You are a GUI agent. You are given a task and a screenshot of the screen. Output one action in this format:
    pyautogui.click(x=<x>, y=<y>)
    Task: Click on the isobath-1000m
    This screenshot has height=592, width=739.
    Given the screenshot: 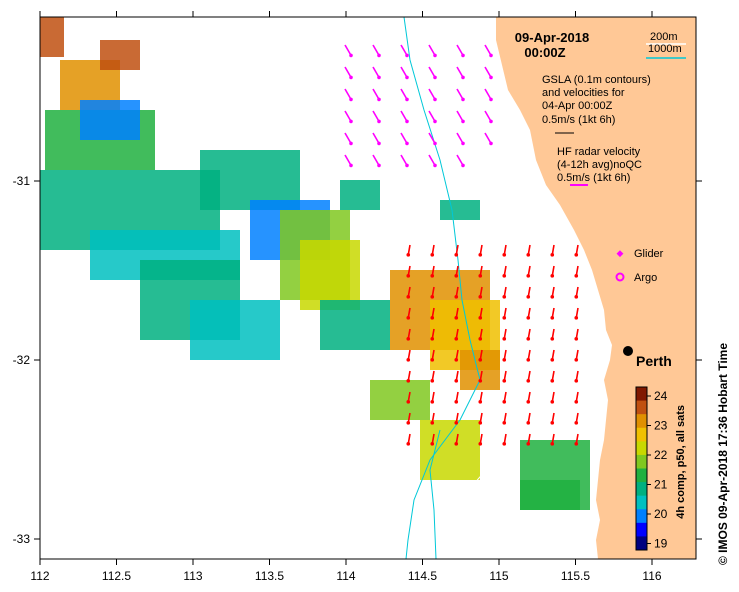 What is the action you would take?
    pyautogui.click(x=435, y=494)
    